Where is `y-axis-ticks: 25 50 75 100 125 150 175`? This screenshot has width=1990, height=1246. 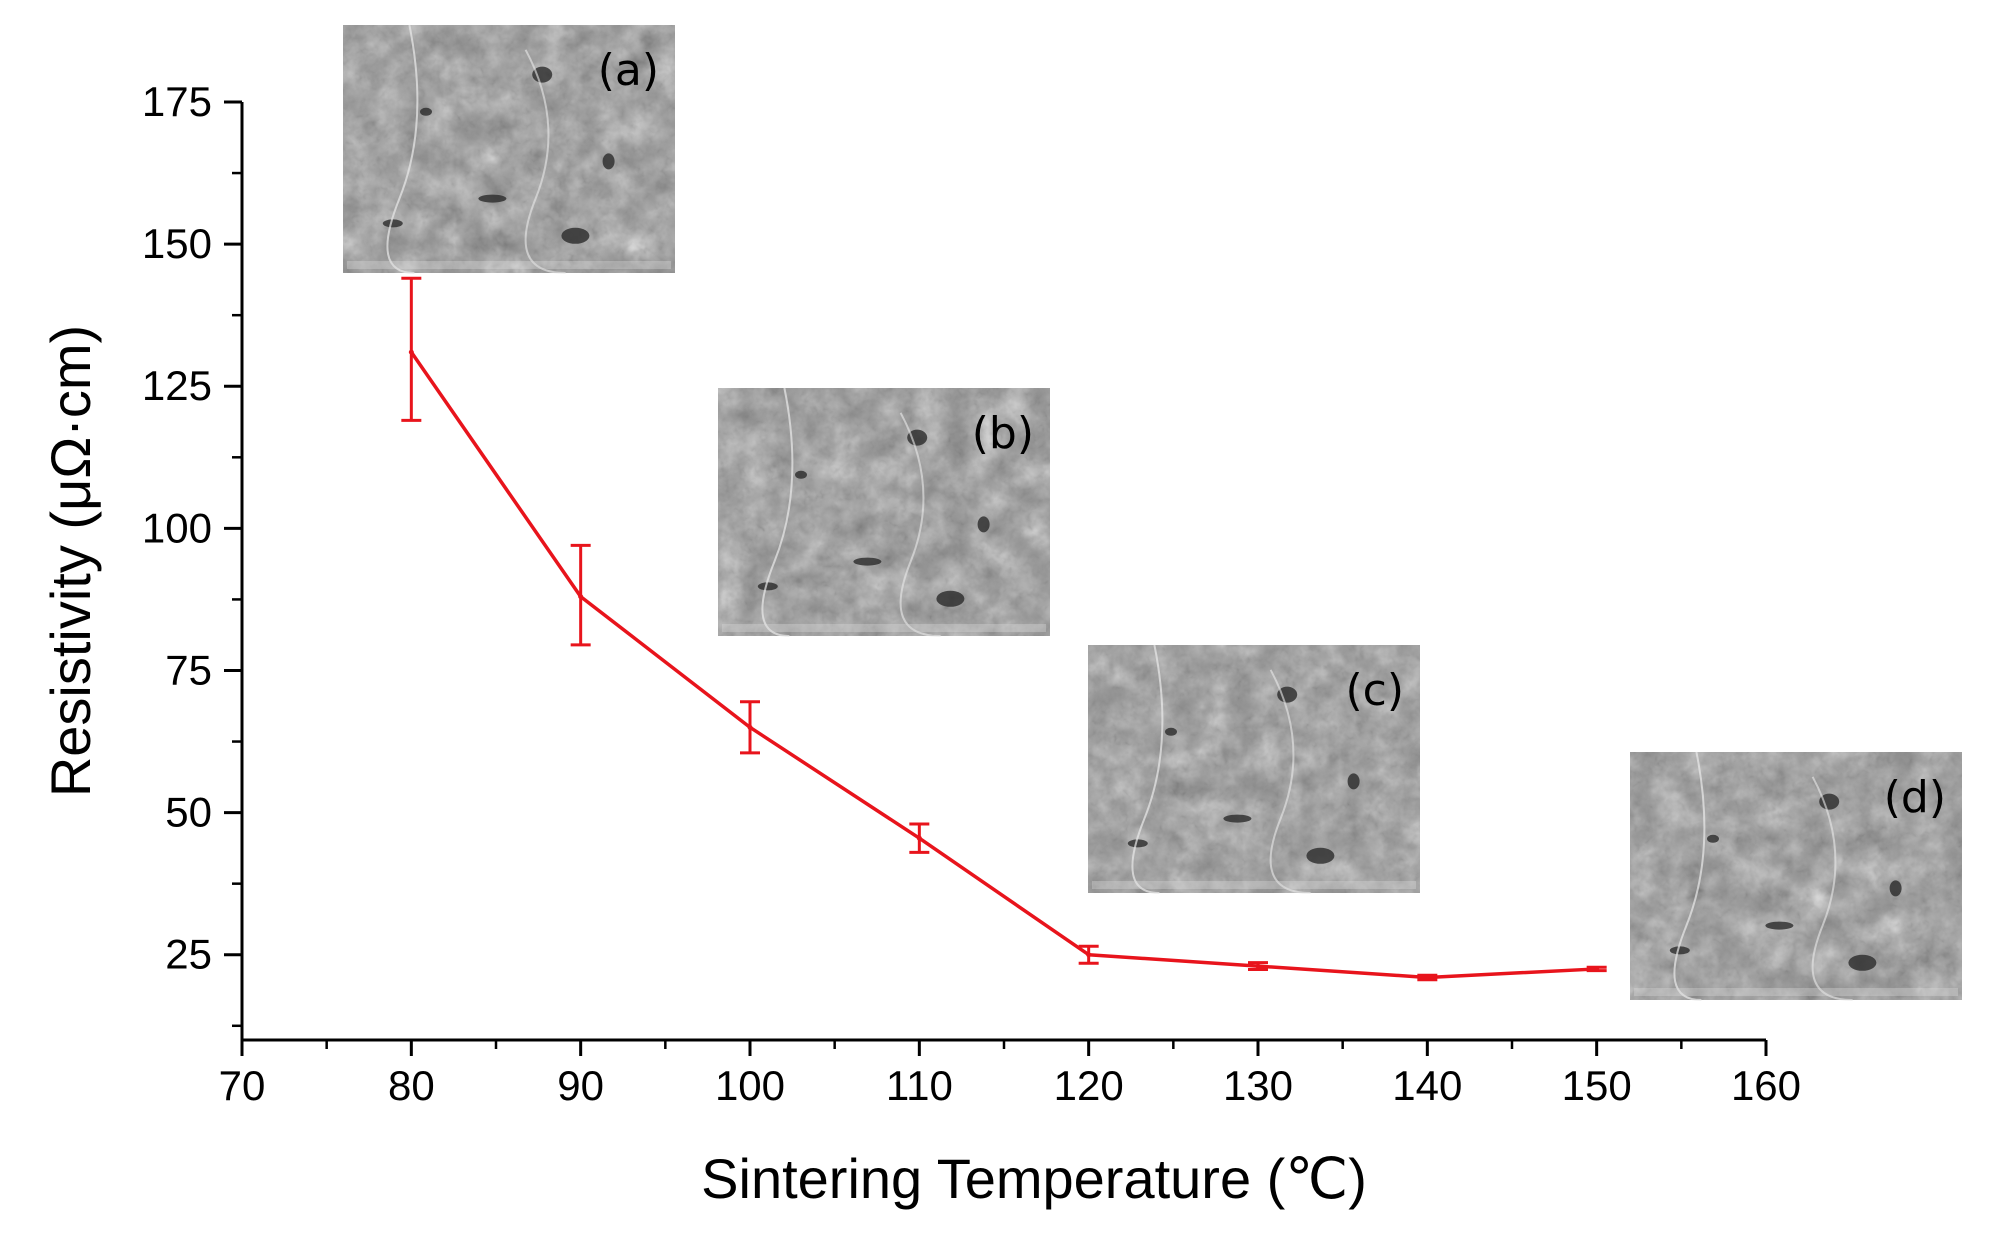
y-axis-ticks: 25 50 75 100 125 150 175 is located at coordinates (192, 553).